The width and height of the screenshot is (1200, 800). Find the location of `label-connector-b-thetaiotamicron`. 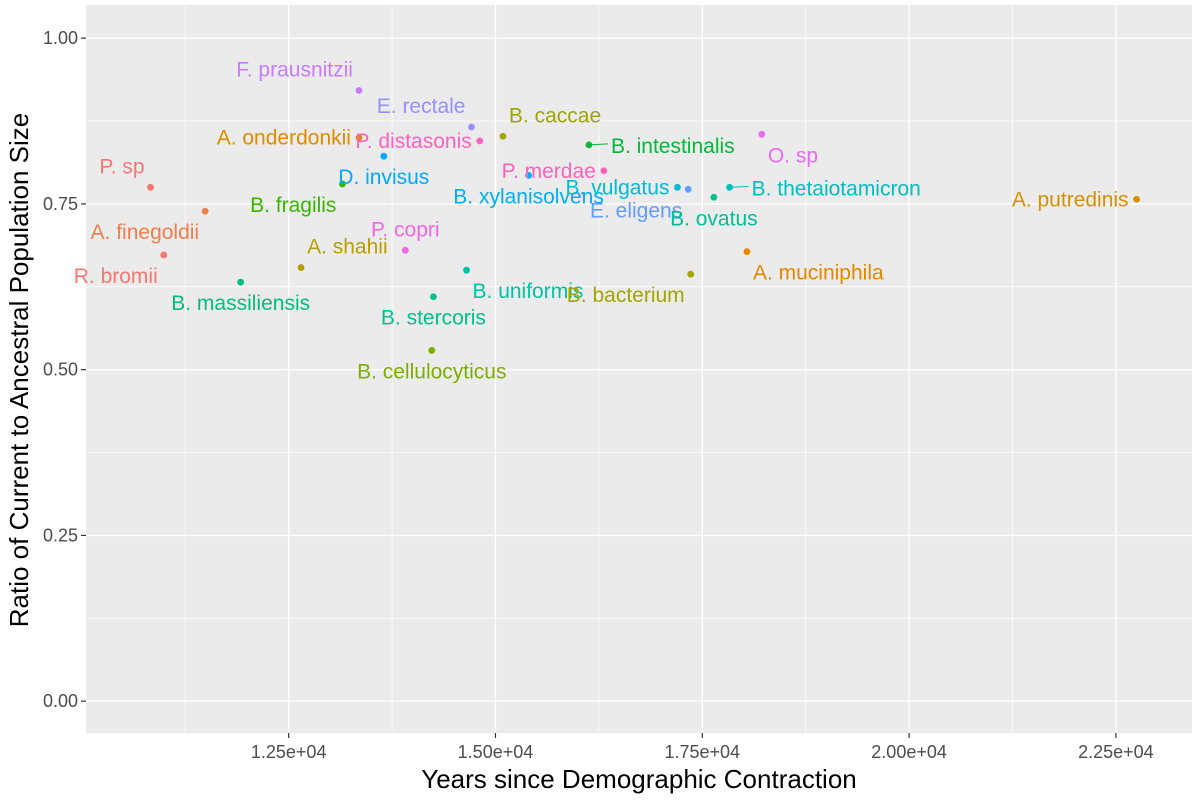

label-connector-b-thetaiotamicron is located at coordinates (739, 186).